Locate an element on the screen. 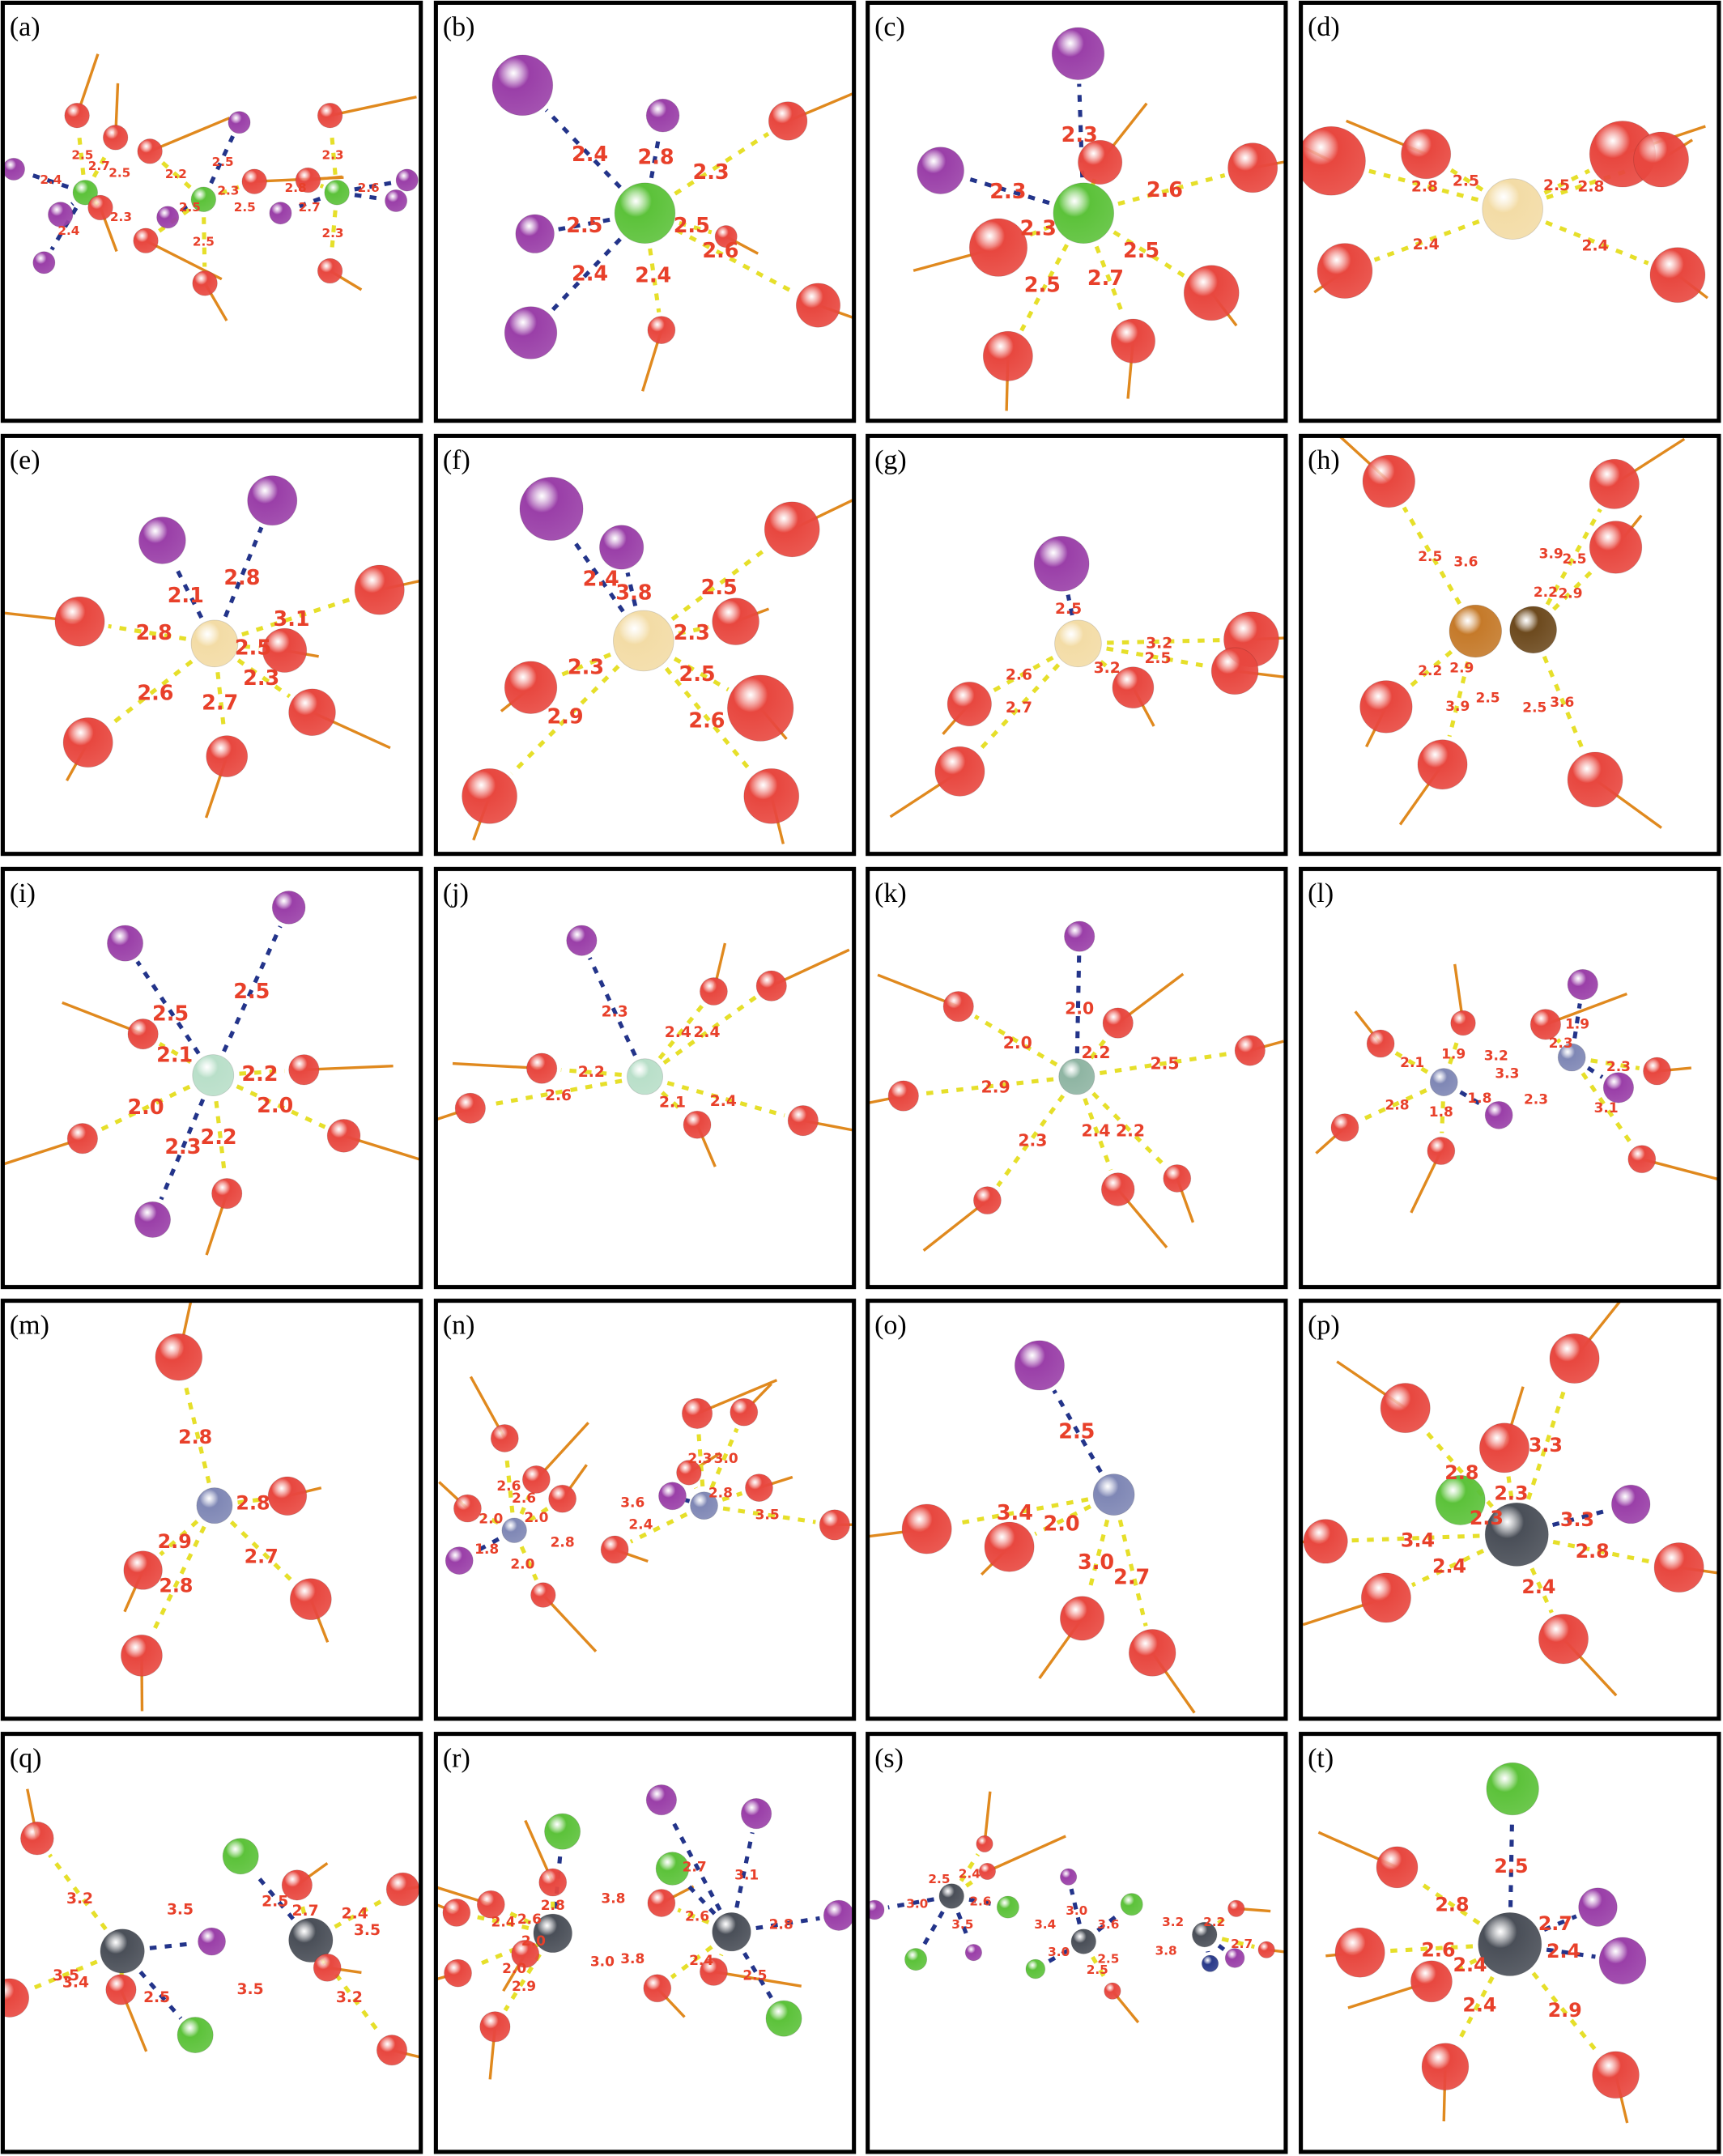 This screenshot has height=2156, width=1723. panel-label: (k) is located at coordinates (890, 893).